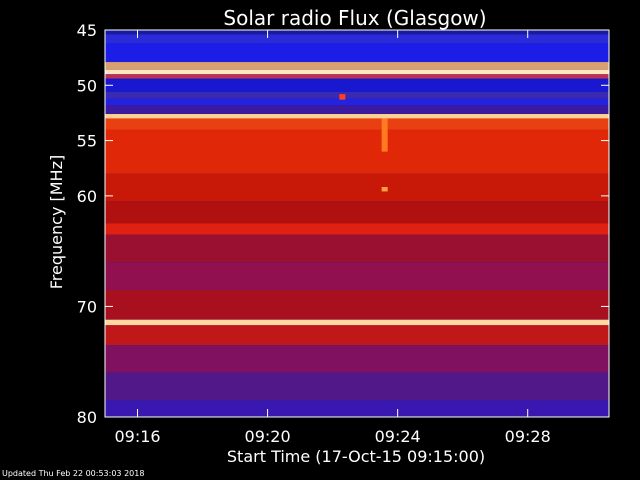 The height and width of the screenshot is (480, 640). Describe the element at coordinates (87, 141) in the screenshot. I see `y-tick-label: 55` at that location.